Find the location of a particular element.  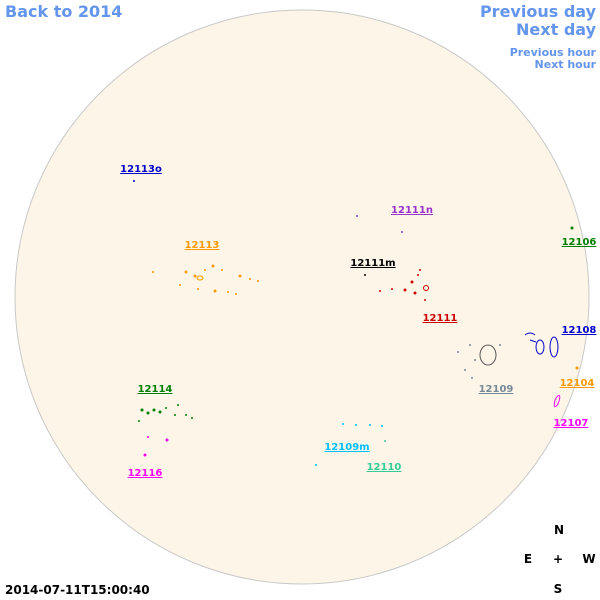

previous-day-link: Previous day is located at coordinates (538, 11).